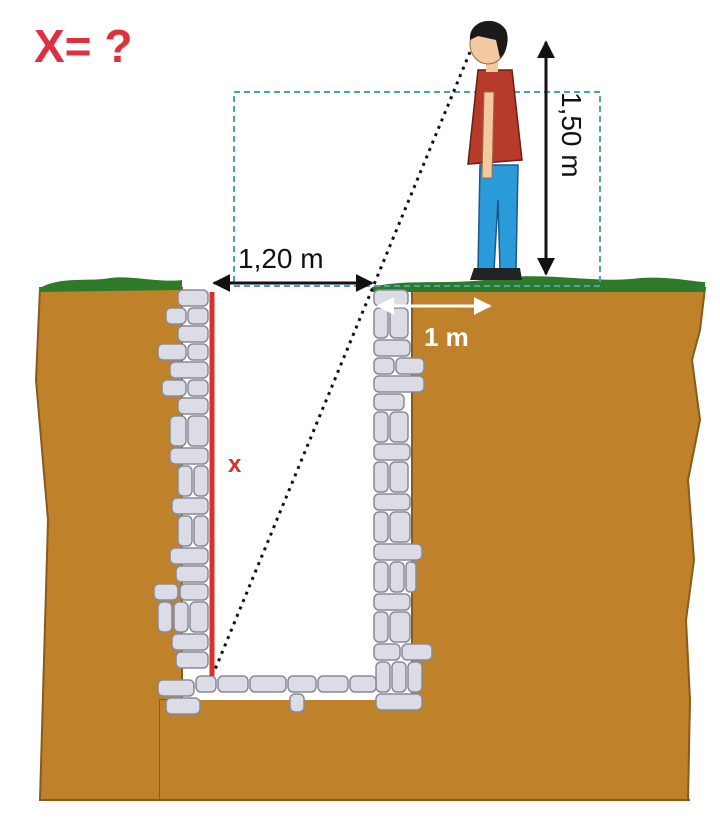 This screenshot has width=720, height=837. What do you see at coordinates (281, 258) in the screenshot?
I see `width-label: 1,20 m` at bounding box center [281, 258].